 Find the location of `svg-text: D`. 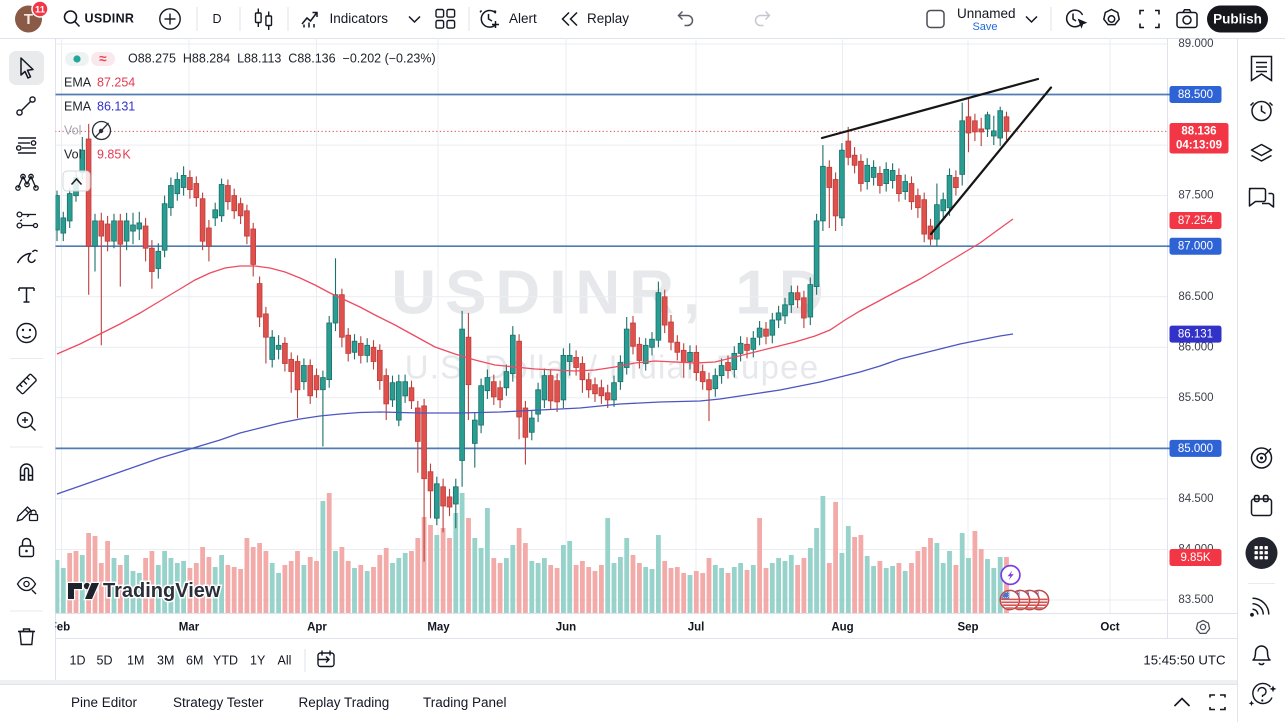

svg-text: D is located at coordinates (216, 19).